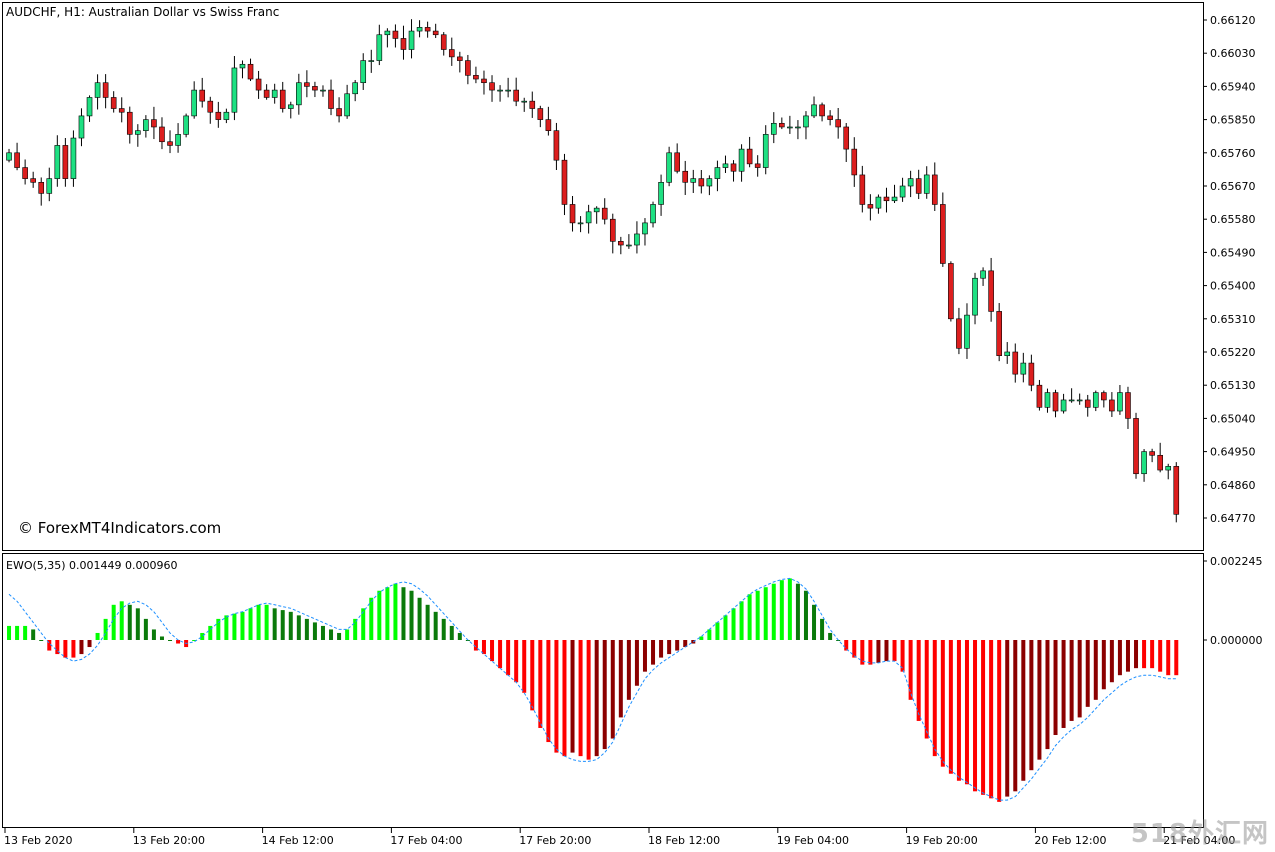 The height and width of the screenshot is (852, 1275). Describe the element at coordinates (426, 840) in the screenshot. I see `time-tick-label: 17 Feb 04:00` at that location.